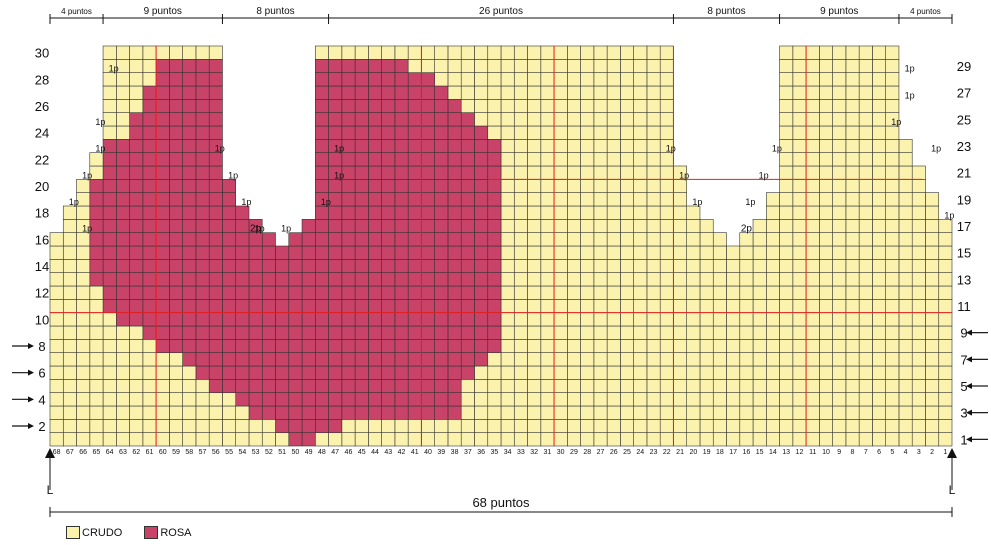 This screenshot has width=991, height=545. Describe the element at coordinates (136, 452) in the screenshot. I see `col-number: 62` at that location.